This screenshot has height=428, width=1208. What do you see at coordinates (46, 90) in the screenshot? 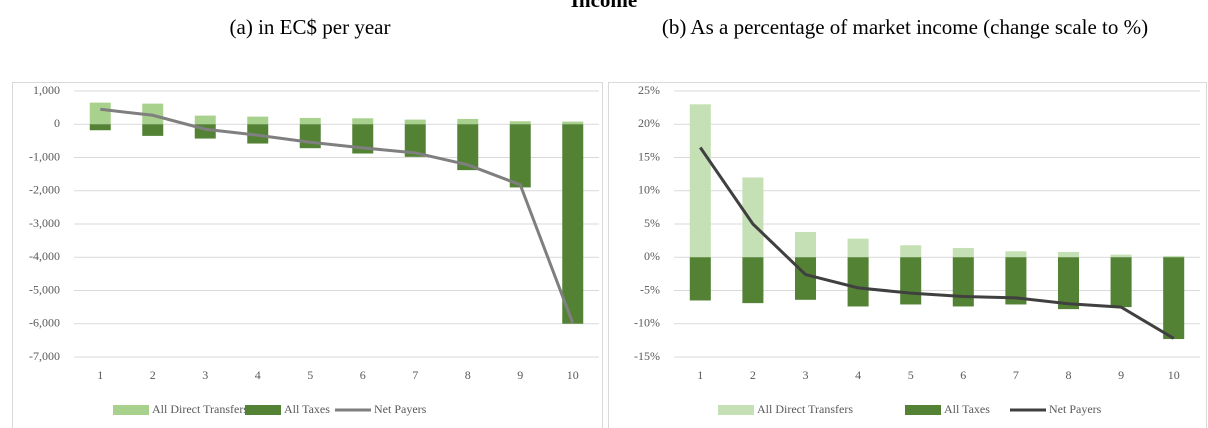
I see `y-tick-label: 1,000` at bounding box center [46, 90].